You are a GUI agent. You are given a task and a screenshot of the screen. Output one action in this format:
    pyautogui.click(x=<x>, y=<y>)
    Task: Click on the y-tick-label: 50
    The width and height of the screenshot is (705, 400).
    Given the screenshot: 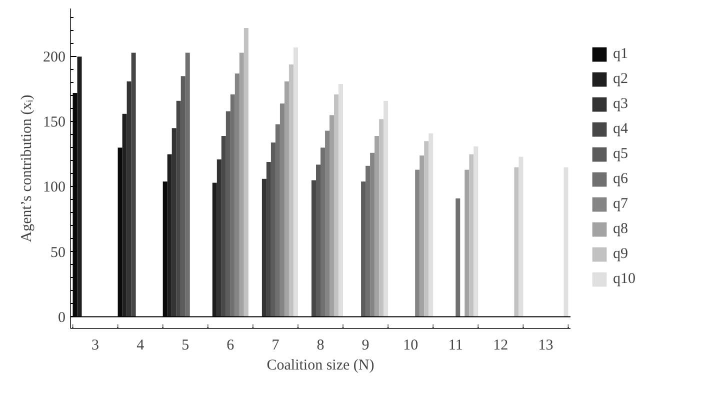 What is the action you would take?
    pyautogui.click(x=58, y=252)
    